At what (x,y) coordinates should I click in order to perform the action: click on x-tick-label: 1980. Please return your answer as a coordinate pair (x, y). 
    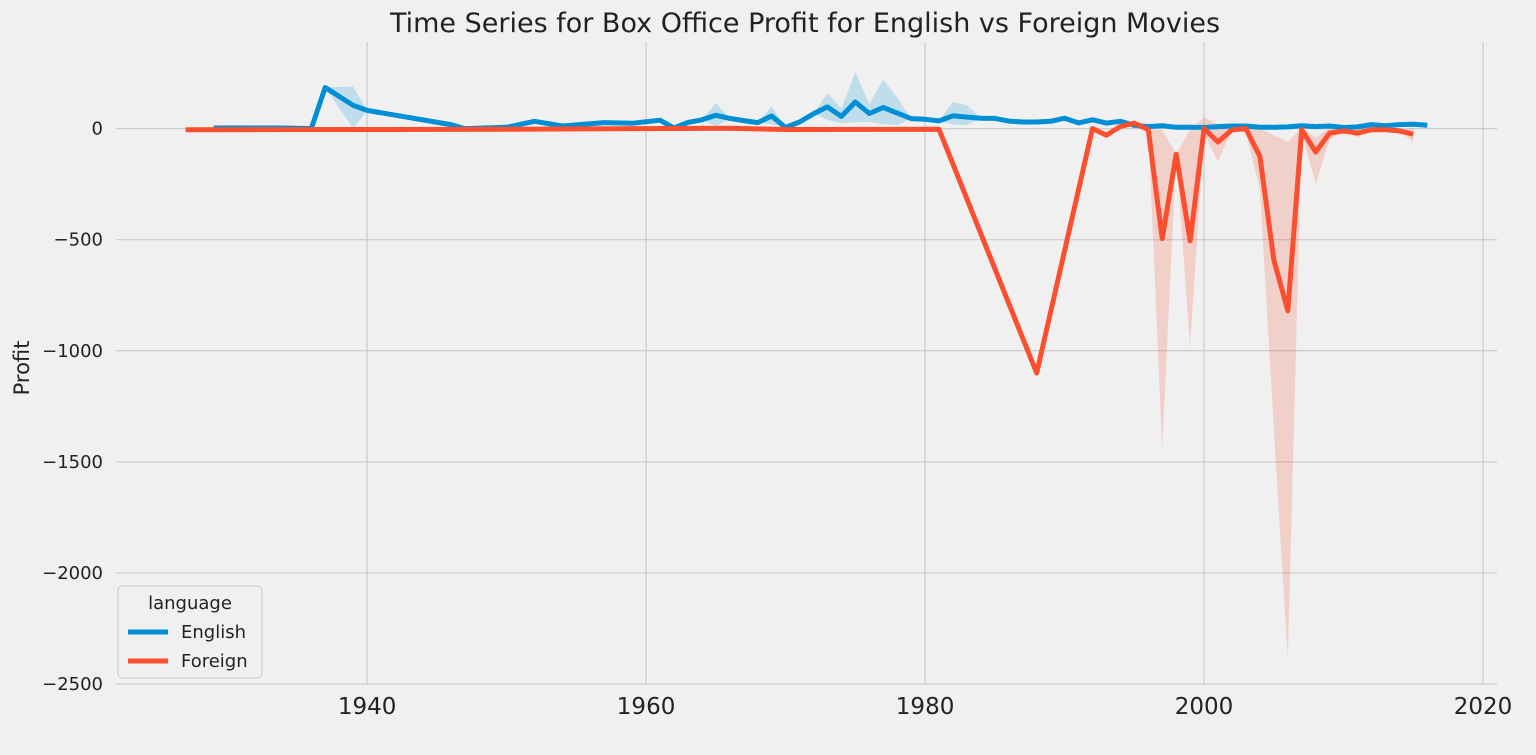
    Looking at the image, I should click on (925, 707).